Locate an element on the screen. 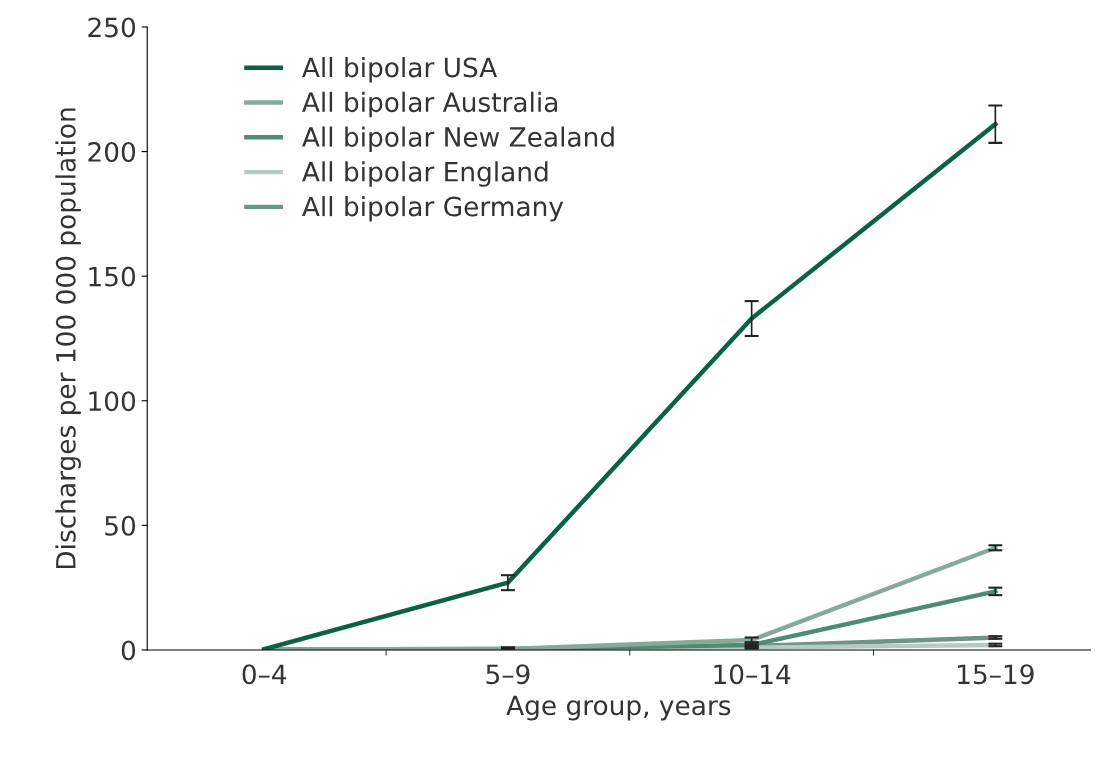 This screenshot has width=1107, height=771. y-tick-label: 150 is located at coordinates (112, 276).